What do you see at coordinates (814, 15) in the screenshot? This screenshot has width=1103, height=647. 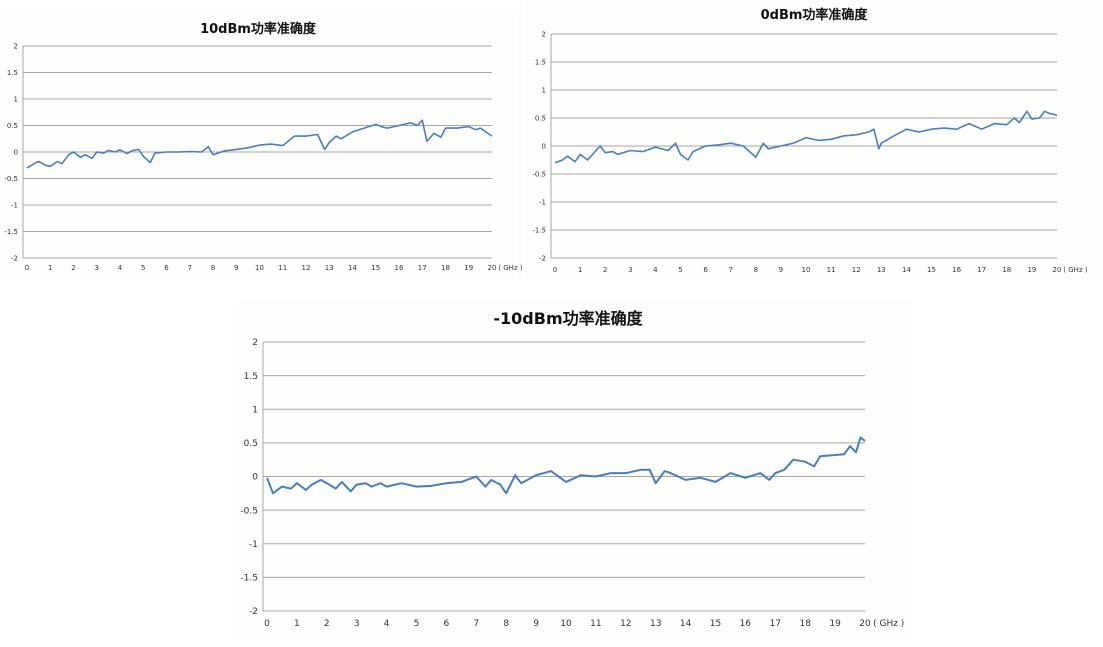 I see `chart-2-title: 0dBm功率准确度` at bounding box center [814, 15].